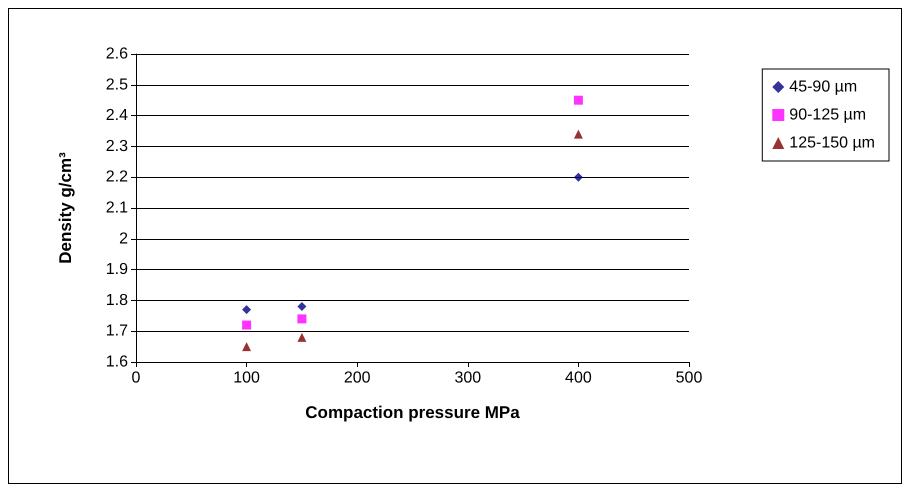 This screenshot has height=492, width=910. I want to click on y-tick-label: 2.1, so click(117, 208).